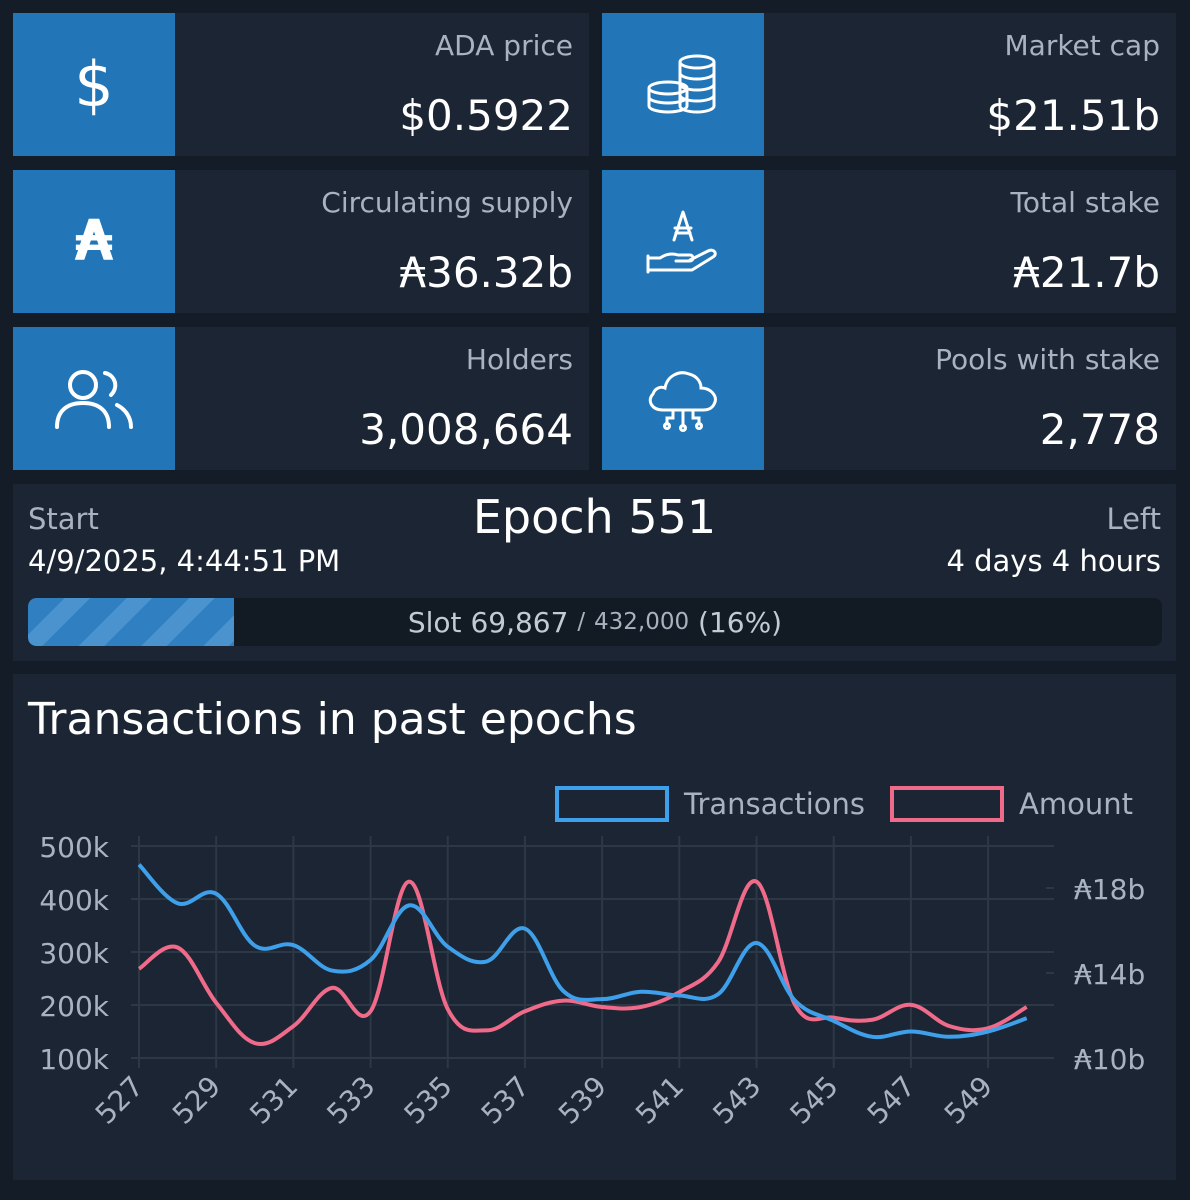  Describe the element at coordinates (1109, 889) in the screenshot. I see `y-right-tick-label: ₳18b` at that location.